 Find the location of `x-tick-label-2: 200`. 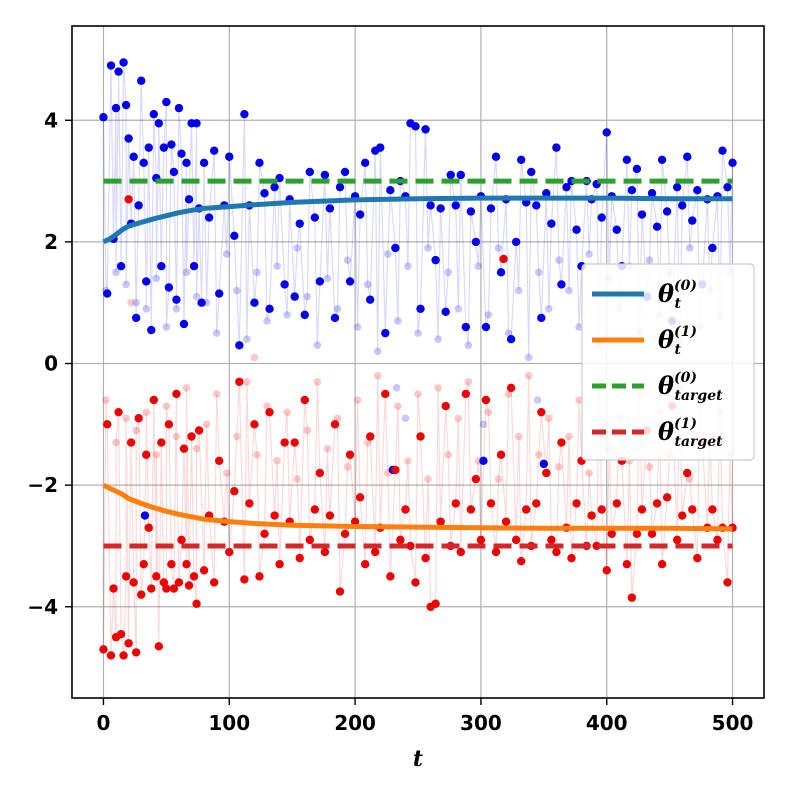

x-tick-label-2: 200 is located at coordinates (355, 723).